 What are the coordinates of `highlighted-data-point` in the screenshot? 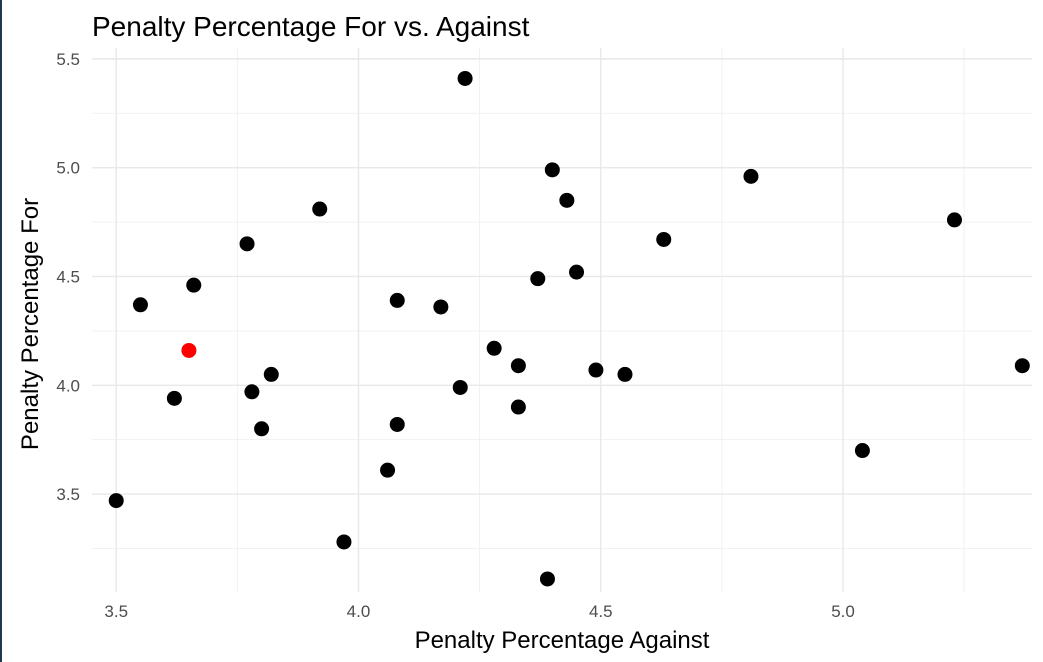 It's located at (189, 350).